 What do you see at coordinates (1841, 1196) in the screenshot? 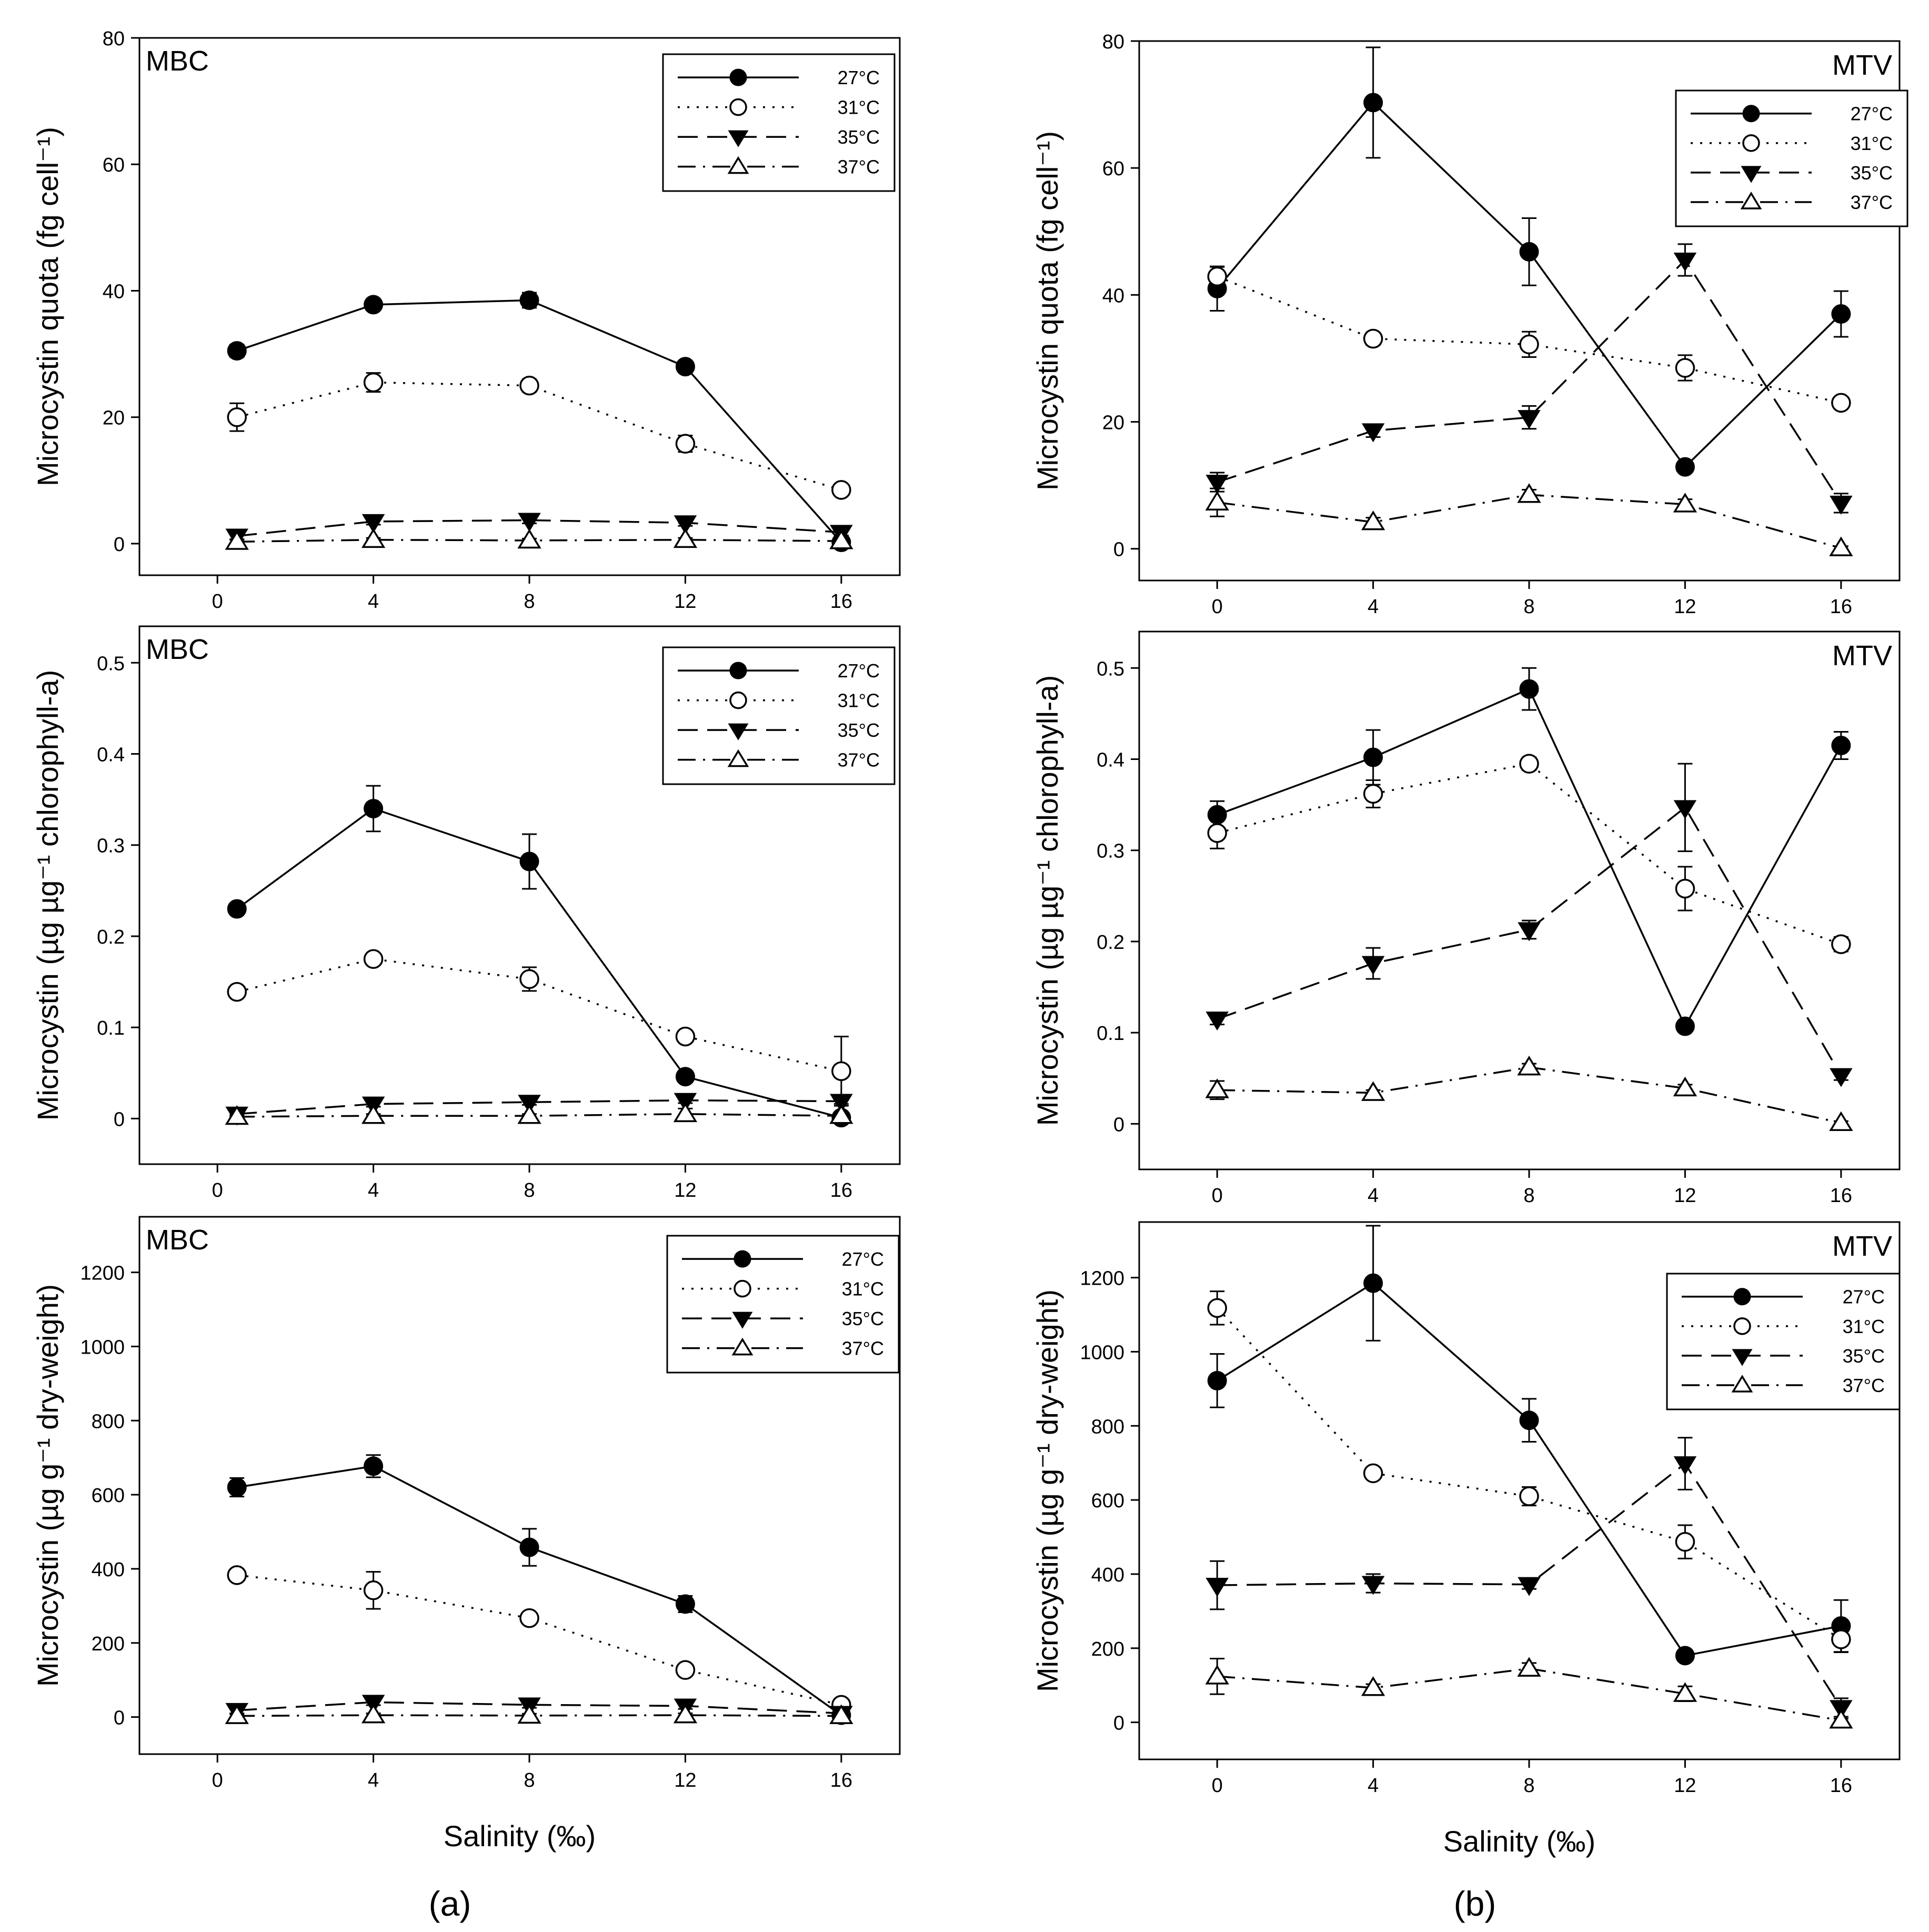
I see `x-tick-label: 16` at bounding box center [1841, 1196].